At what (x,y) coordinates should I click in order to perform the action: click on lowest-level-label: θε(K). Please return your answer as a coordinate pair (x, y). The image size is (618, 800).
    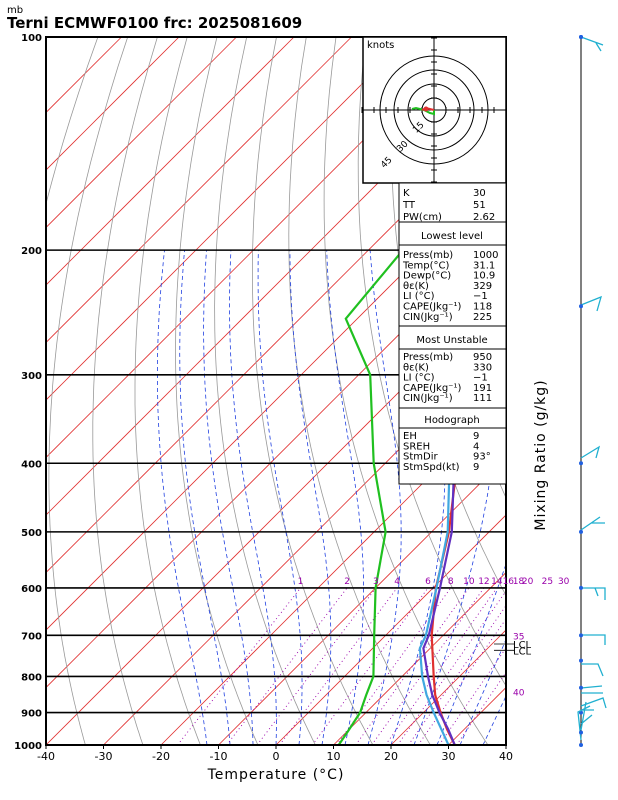
    Looking at the image, I should click on (416, 286).